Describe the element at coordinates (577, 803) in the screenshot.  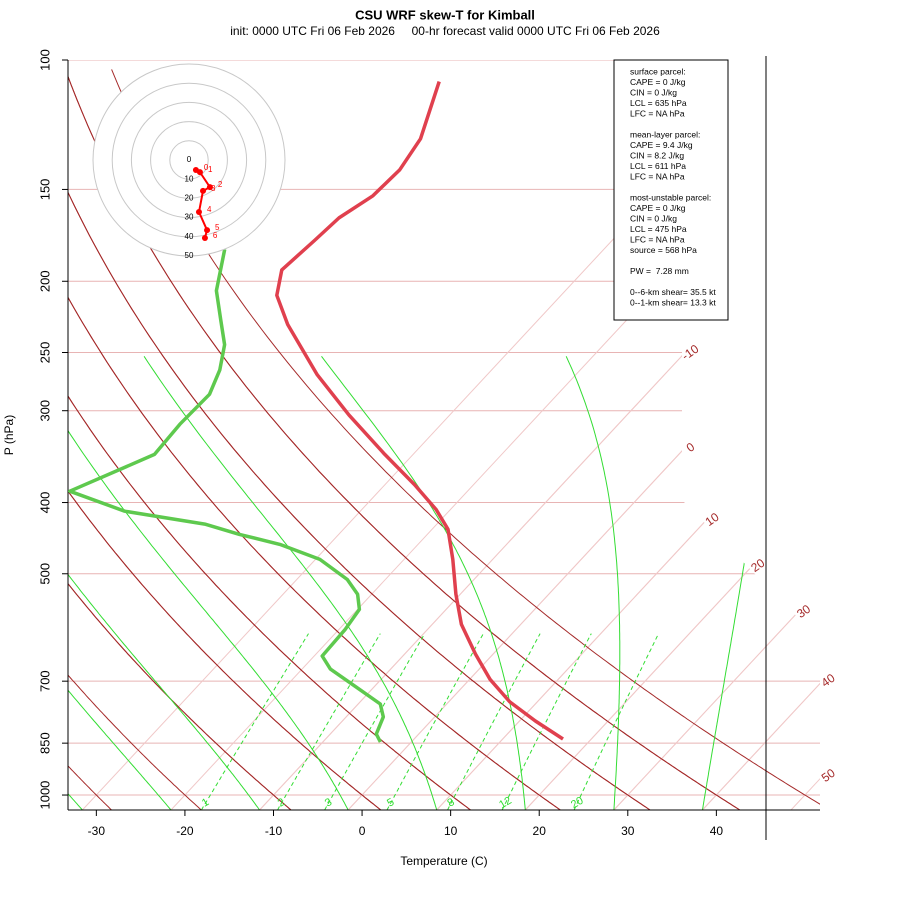
I see `mixing-ratio-label: 20` at that location.